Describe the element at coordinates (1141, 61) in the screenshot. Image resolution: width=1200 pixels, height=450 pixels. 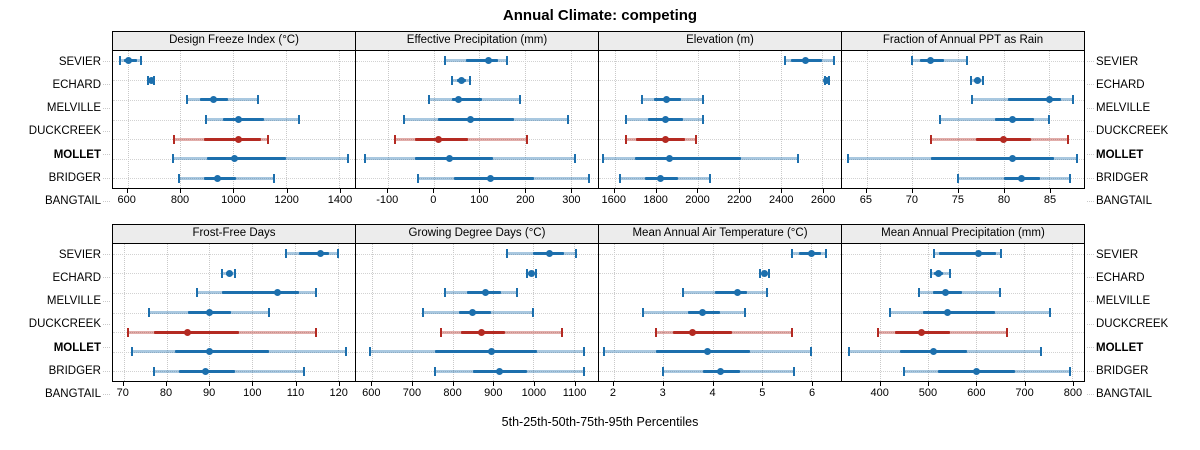
I see `site-label-sevier: SEVIER` at that location.